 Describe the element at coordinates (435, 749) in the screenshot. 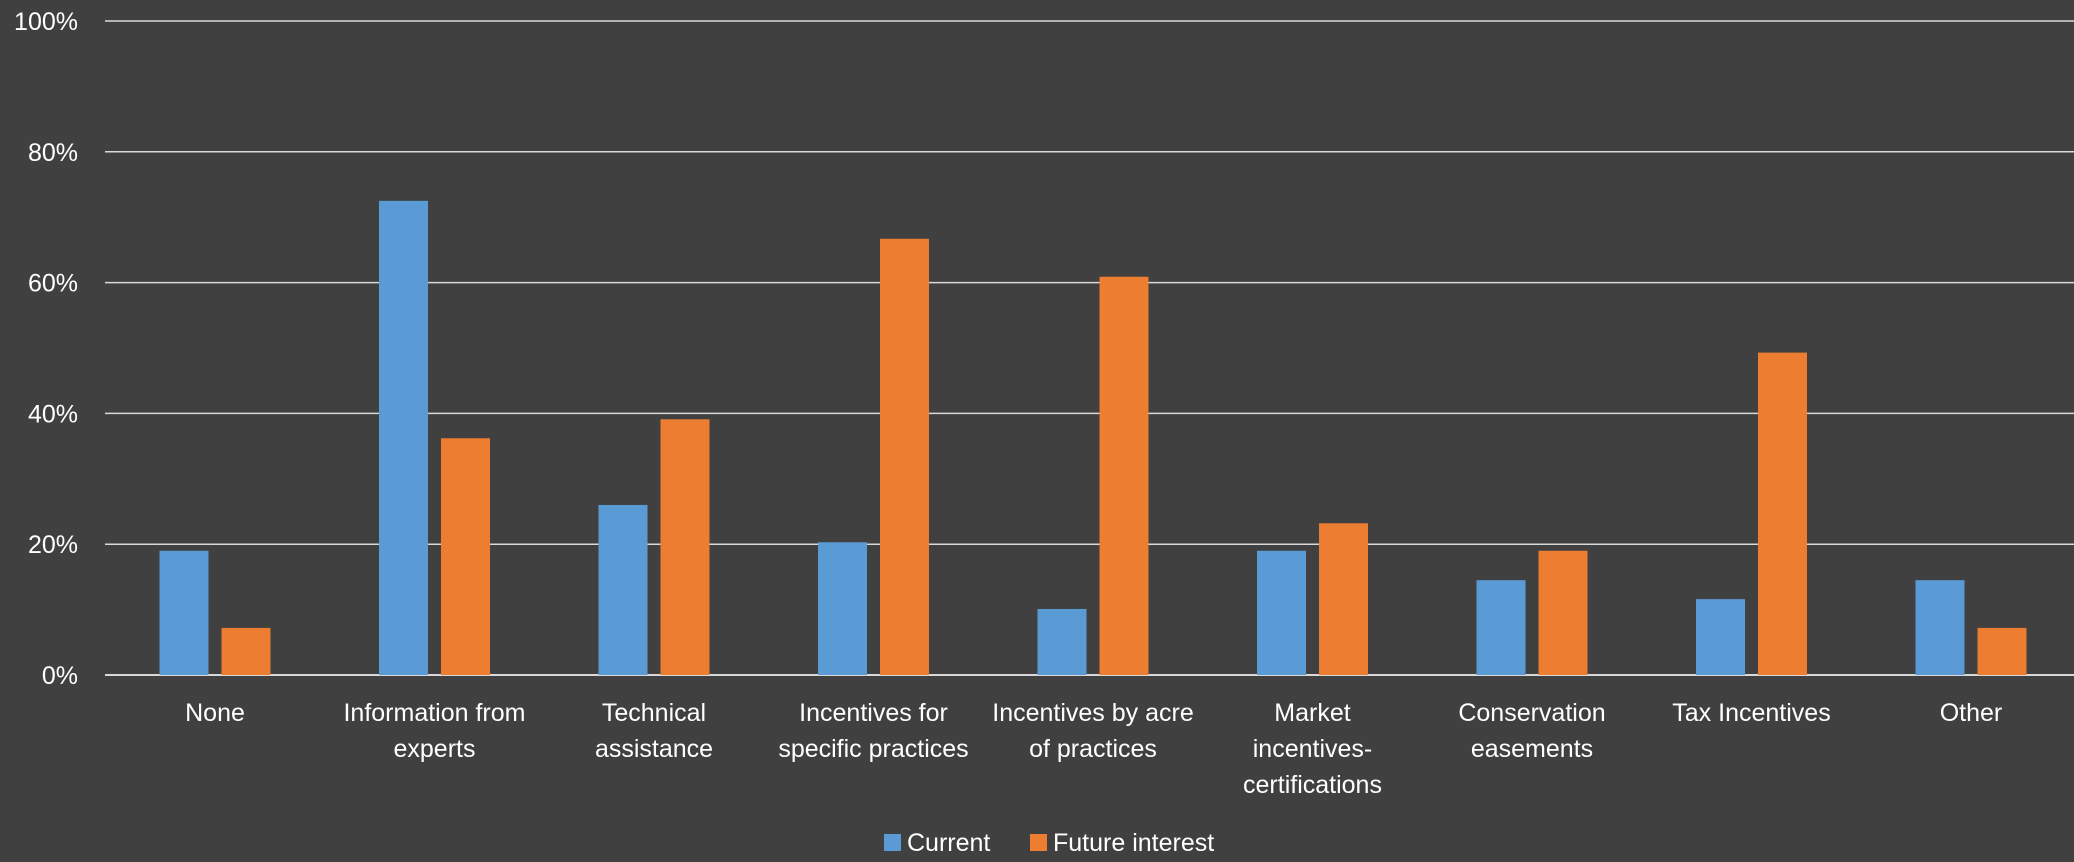

I see `x-tick-label: experts` at that location.